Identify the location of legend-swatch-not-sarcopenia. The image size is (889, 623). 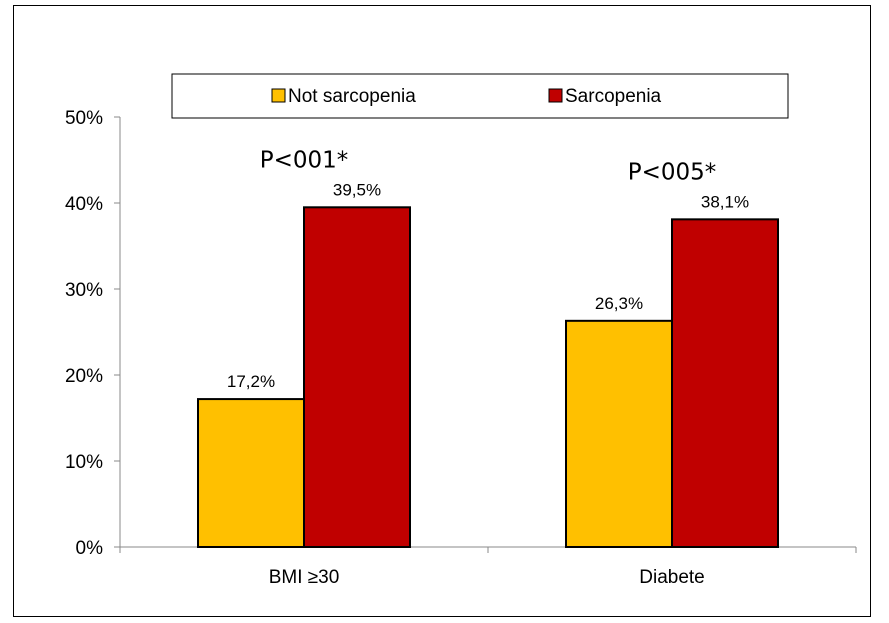
(278, 95).